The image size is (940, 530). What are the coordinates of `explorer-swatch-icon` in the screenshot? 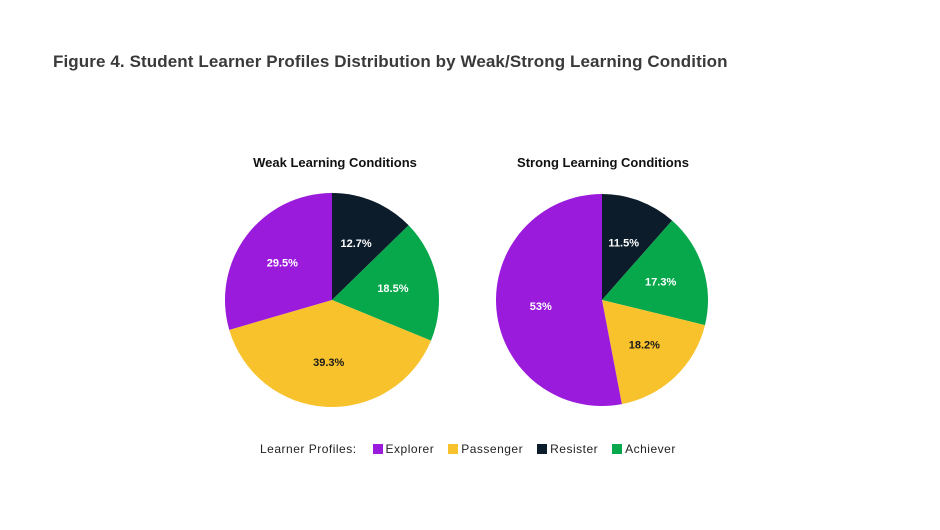 It's located at (377, 449).